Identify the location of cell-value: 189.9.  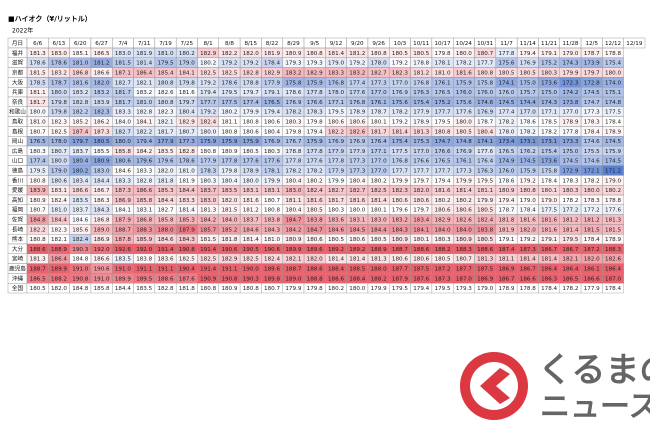
(123, 279).